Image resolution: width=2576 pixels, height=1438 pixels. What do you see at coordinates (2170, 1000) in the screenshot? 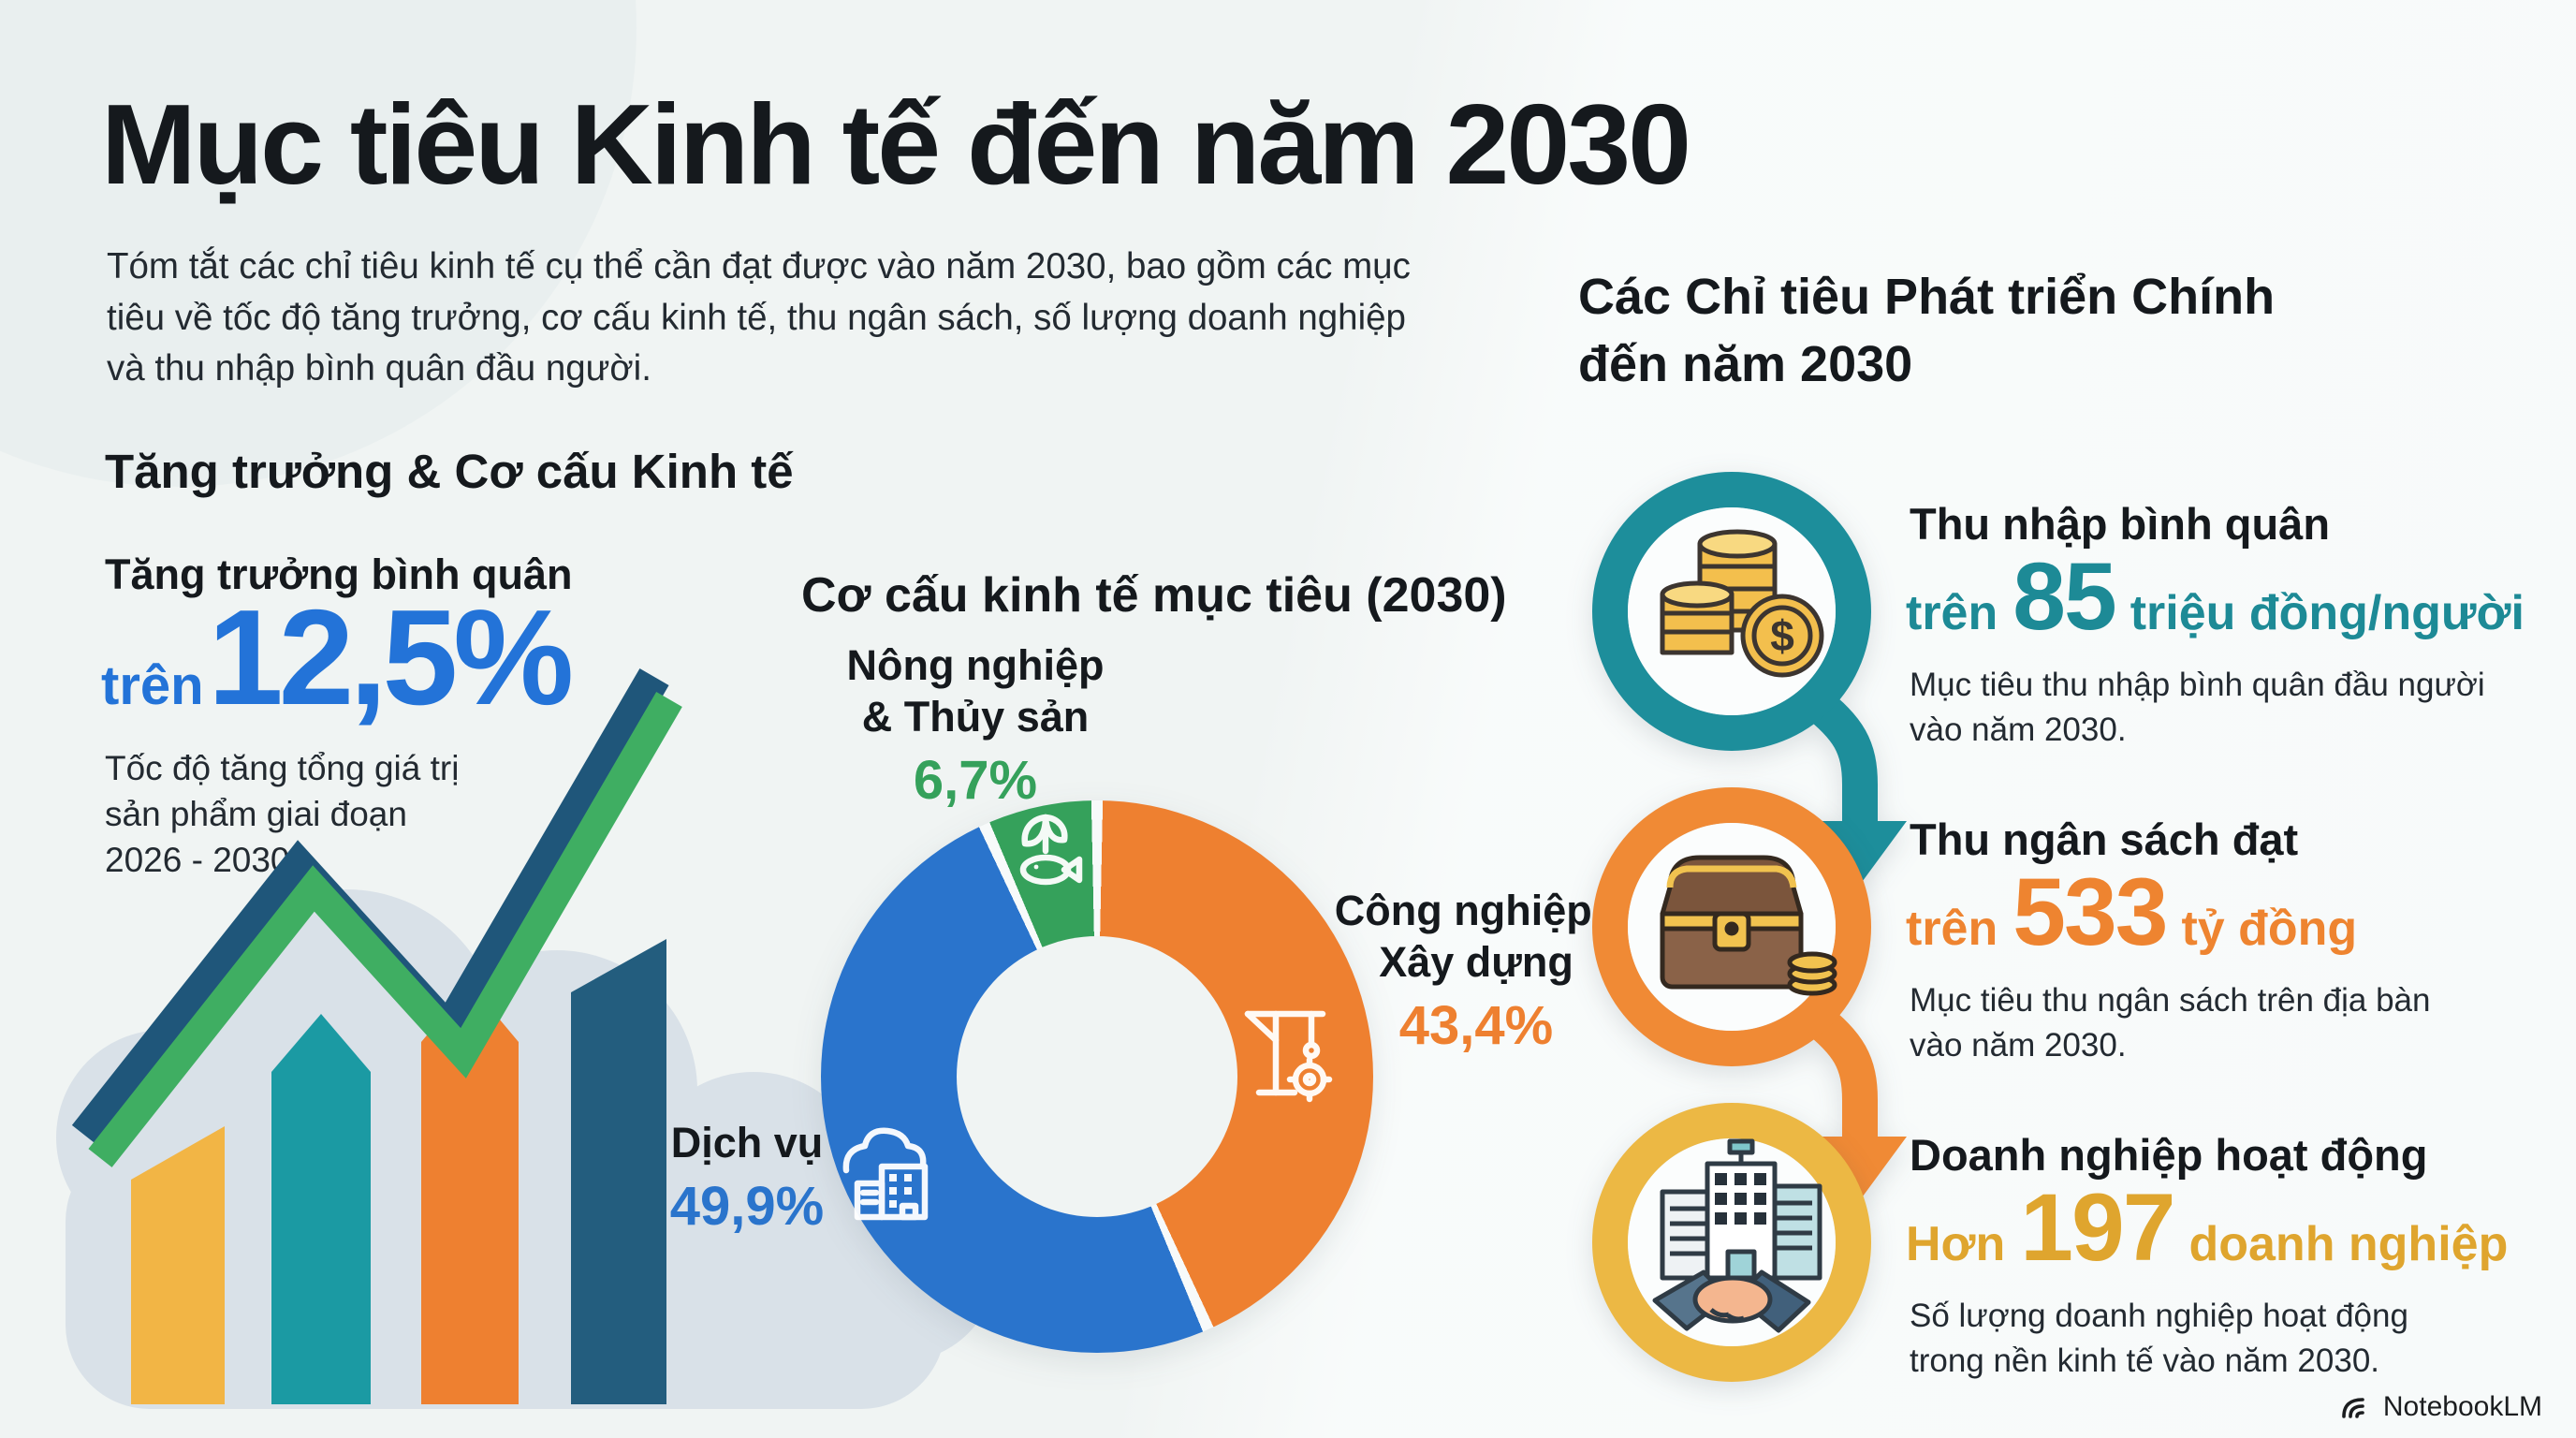
I see `kpi-description-line: Mục tiêu thu ngân sách trên địa bàn` at bounding box center [2170, 1000].